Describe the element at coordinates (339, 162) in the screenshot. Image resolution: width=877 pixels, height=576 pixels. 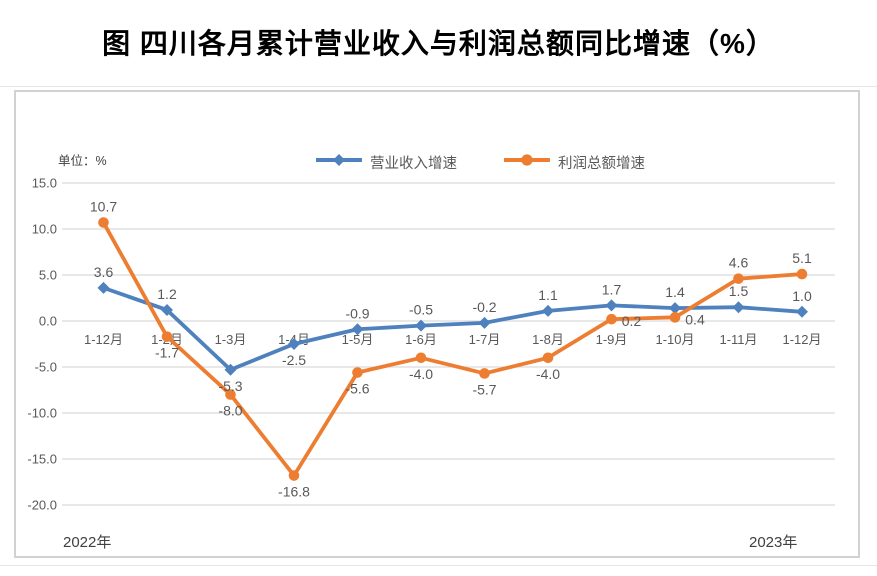
I see `revenue-line-marker-icon` at that location.